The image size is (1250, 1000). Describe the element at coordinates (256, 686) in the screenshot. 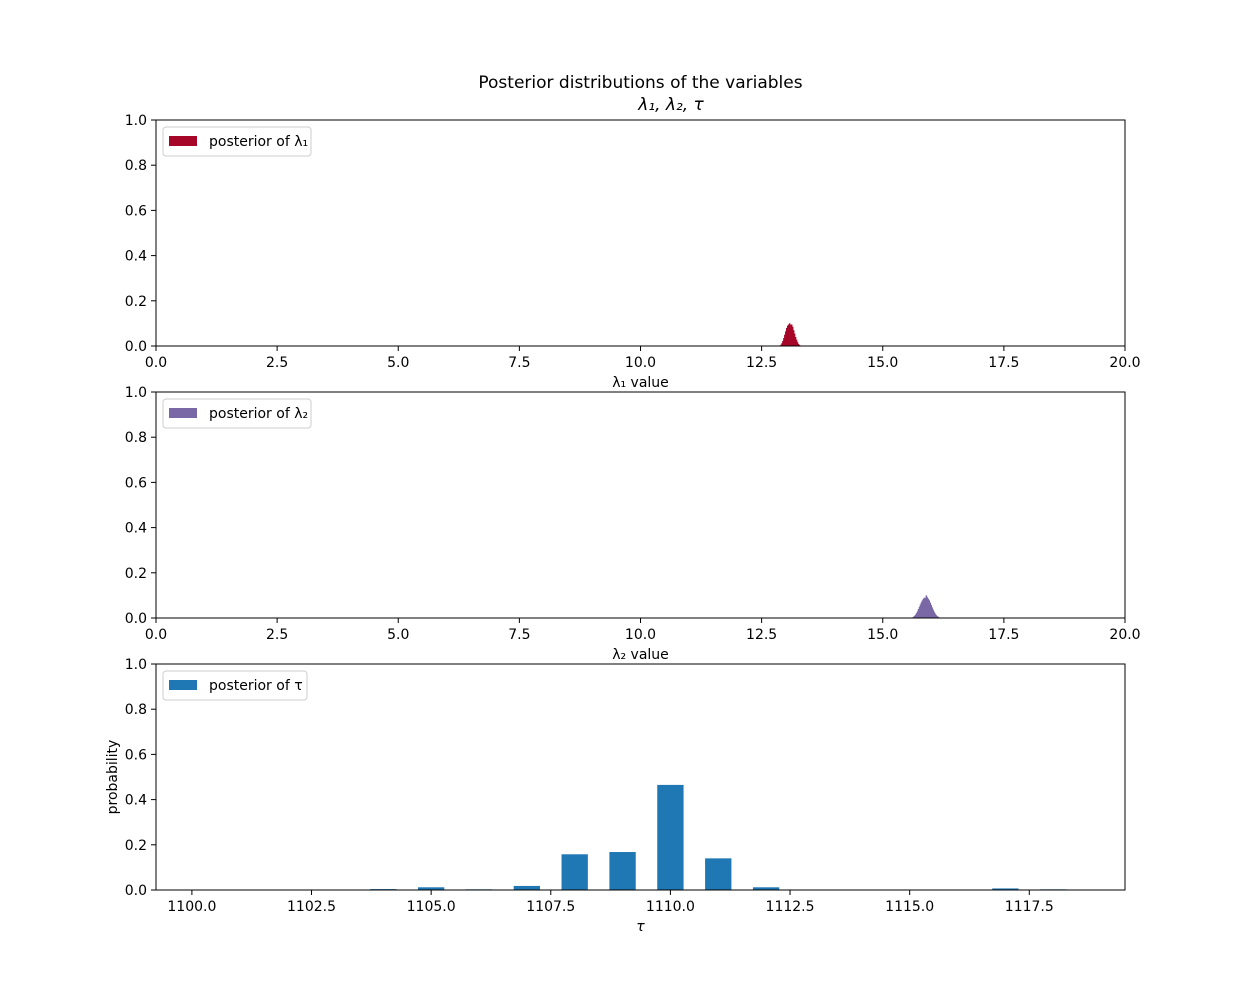

I see `tau-legend-label: posterior of τ` at that location.